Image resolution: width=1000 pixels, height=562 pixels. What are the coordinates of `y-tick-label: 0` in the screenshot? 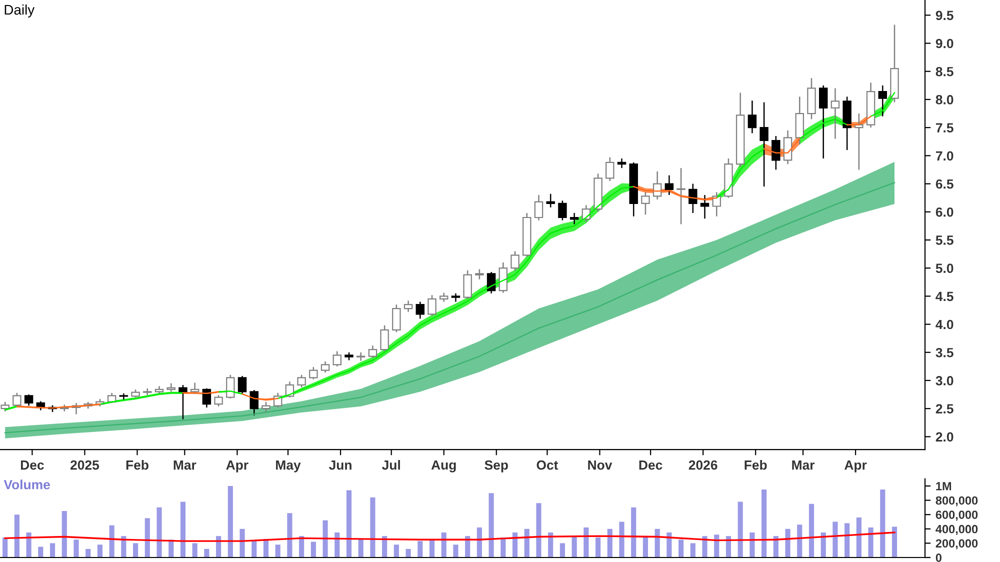 It's located at (939, 558).